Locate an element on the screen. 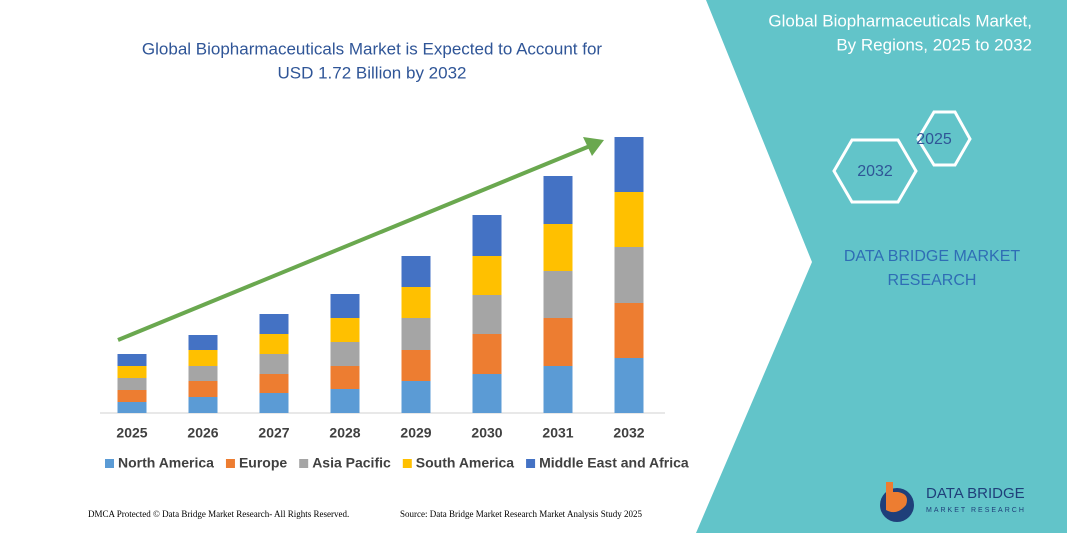  x-tick-label: 2026 is located at coordinates (202, 433).